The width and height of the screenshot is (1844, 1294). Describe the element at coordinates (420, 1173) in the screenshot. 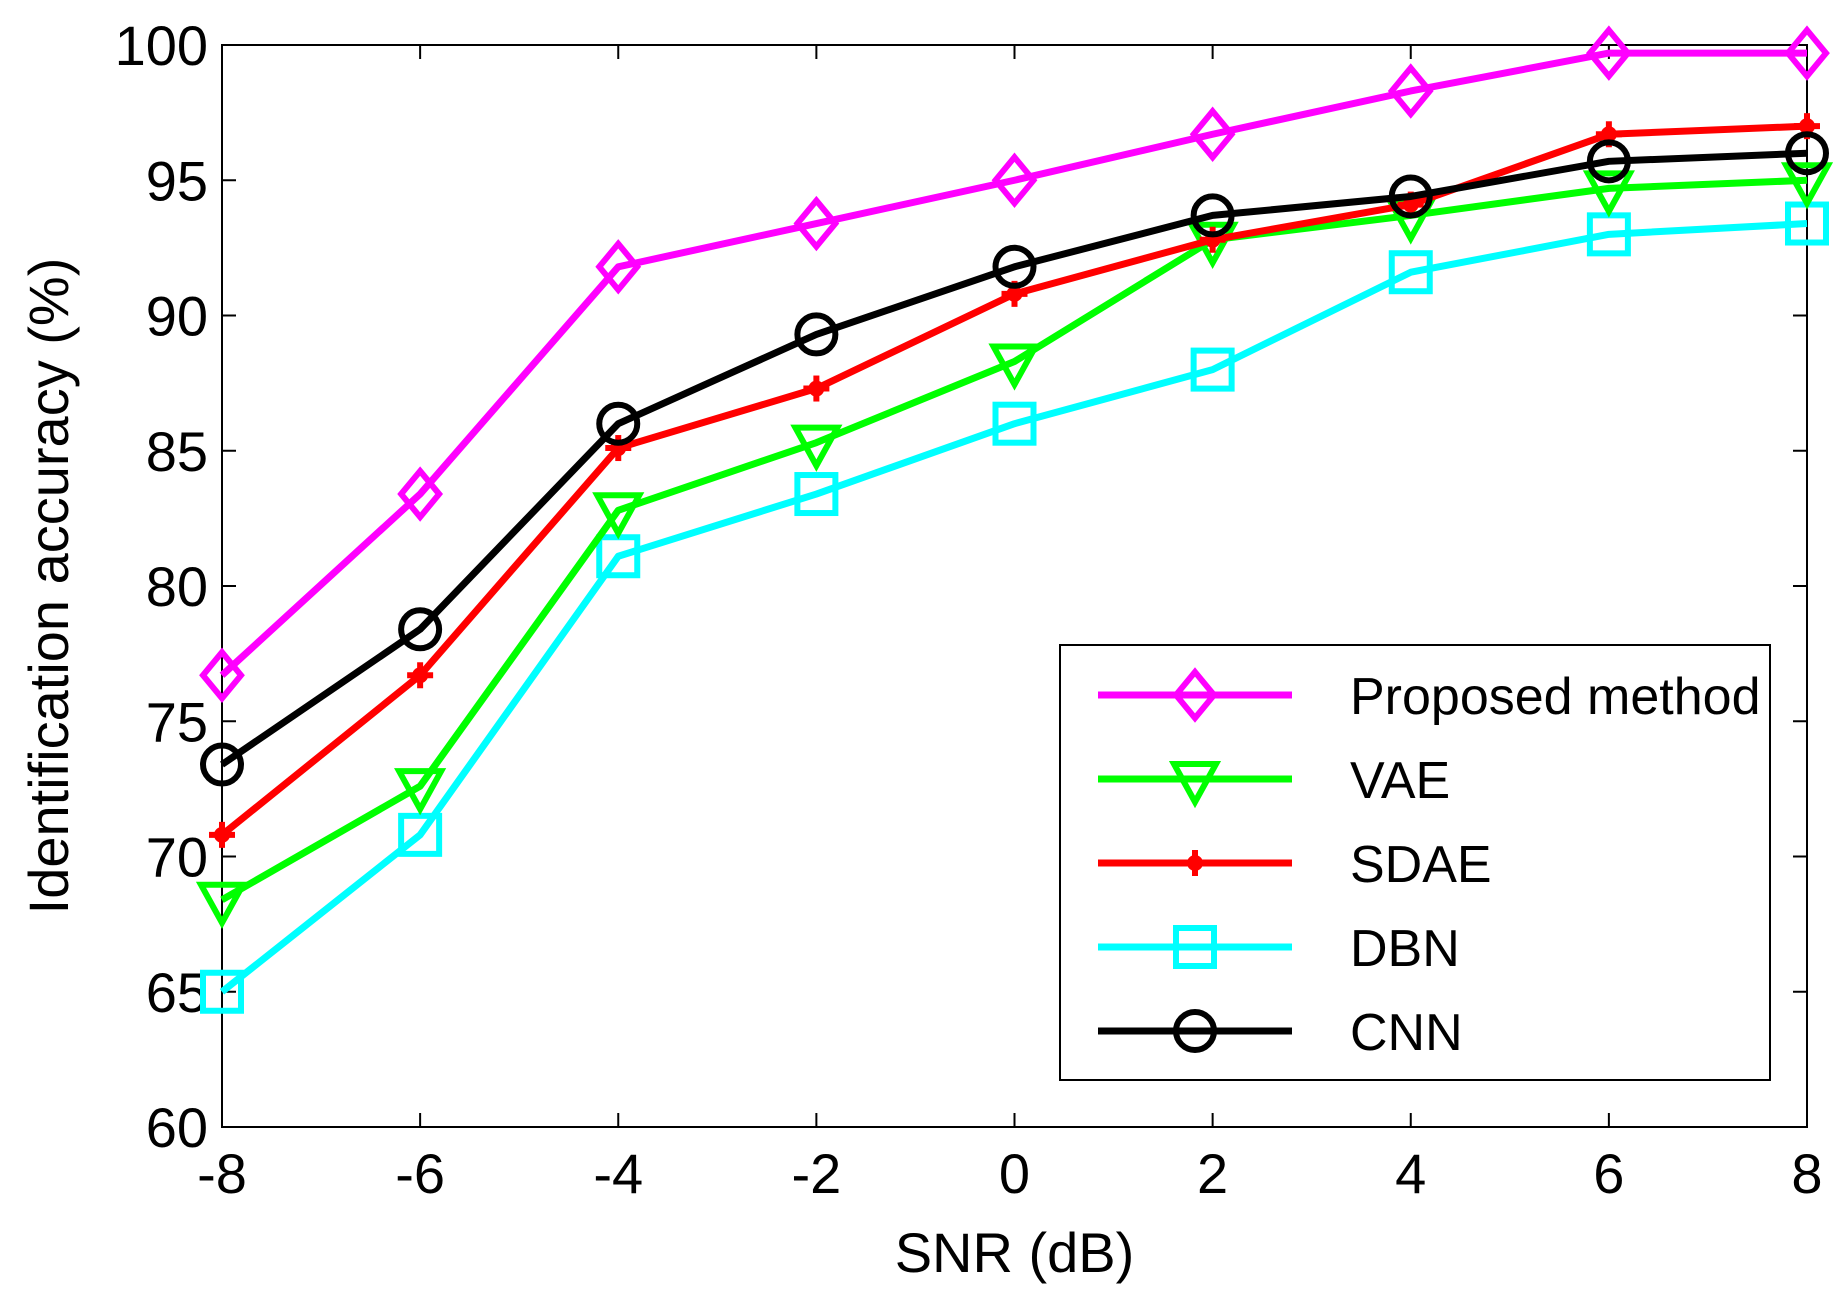

I see `x-tick-label: -6` at that location.